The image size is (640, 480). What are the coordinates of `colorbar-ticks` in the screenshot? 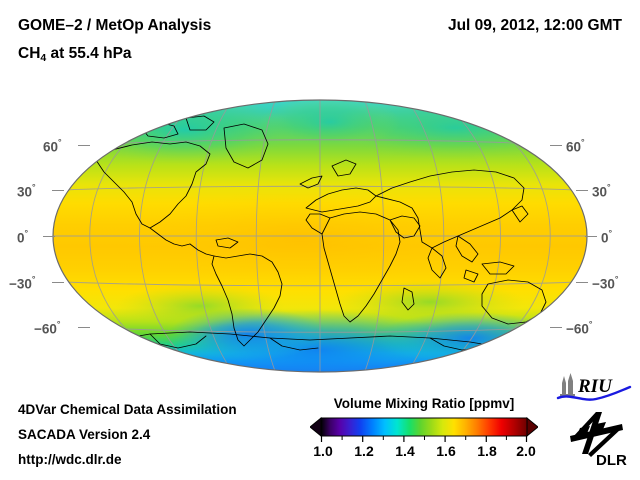 It's located at (424, 439).